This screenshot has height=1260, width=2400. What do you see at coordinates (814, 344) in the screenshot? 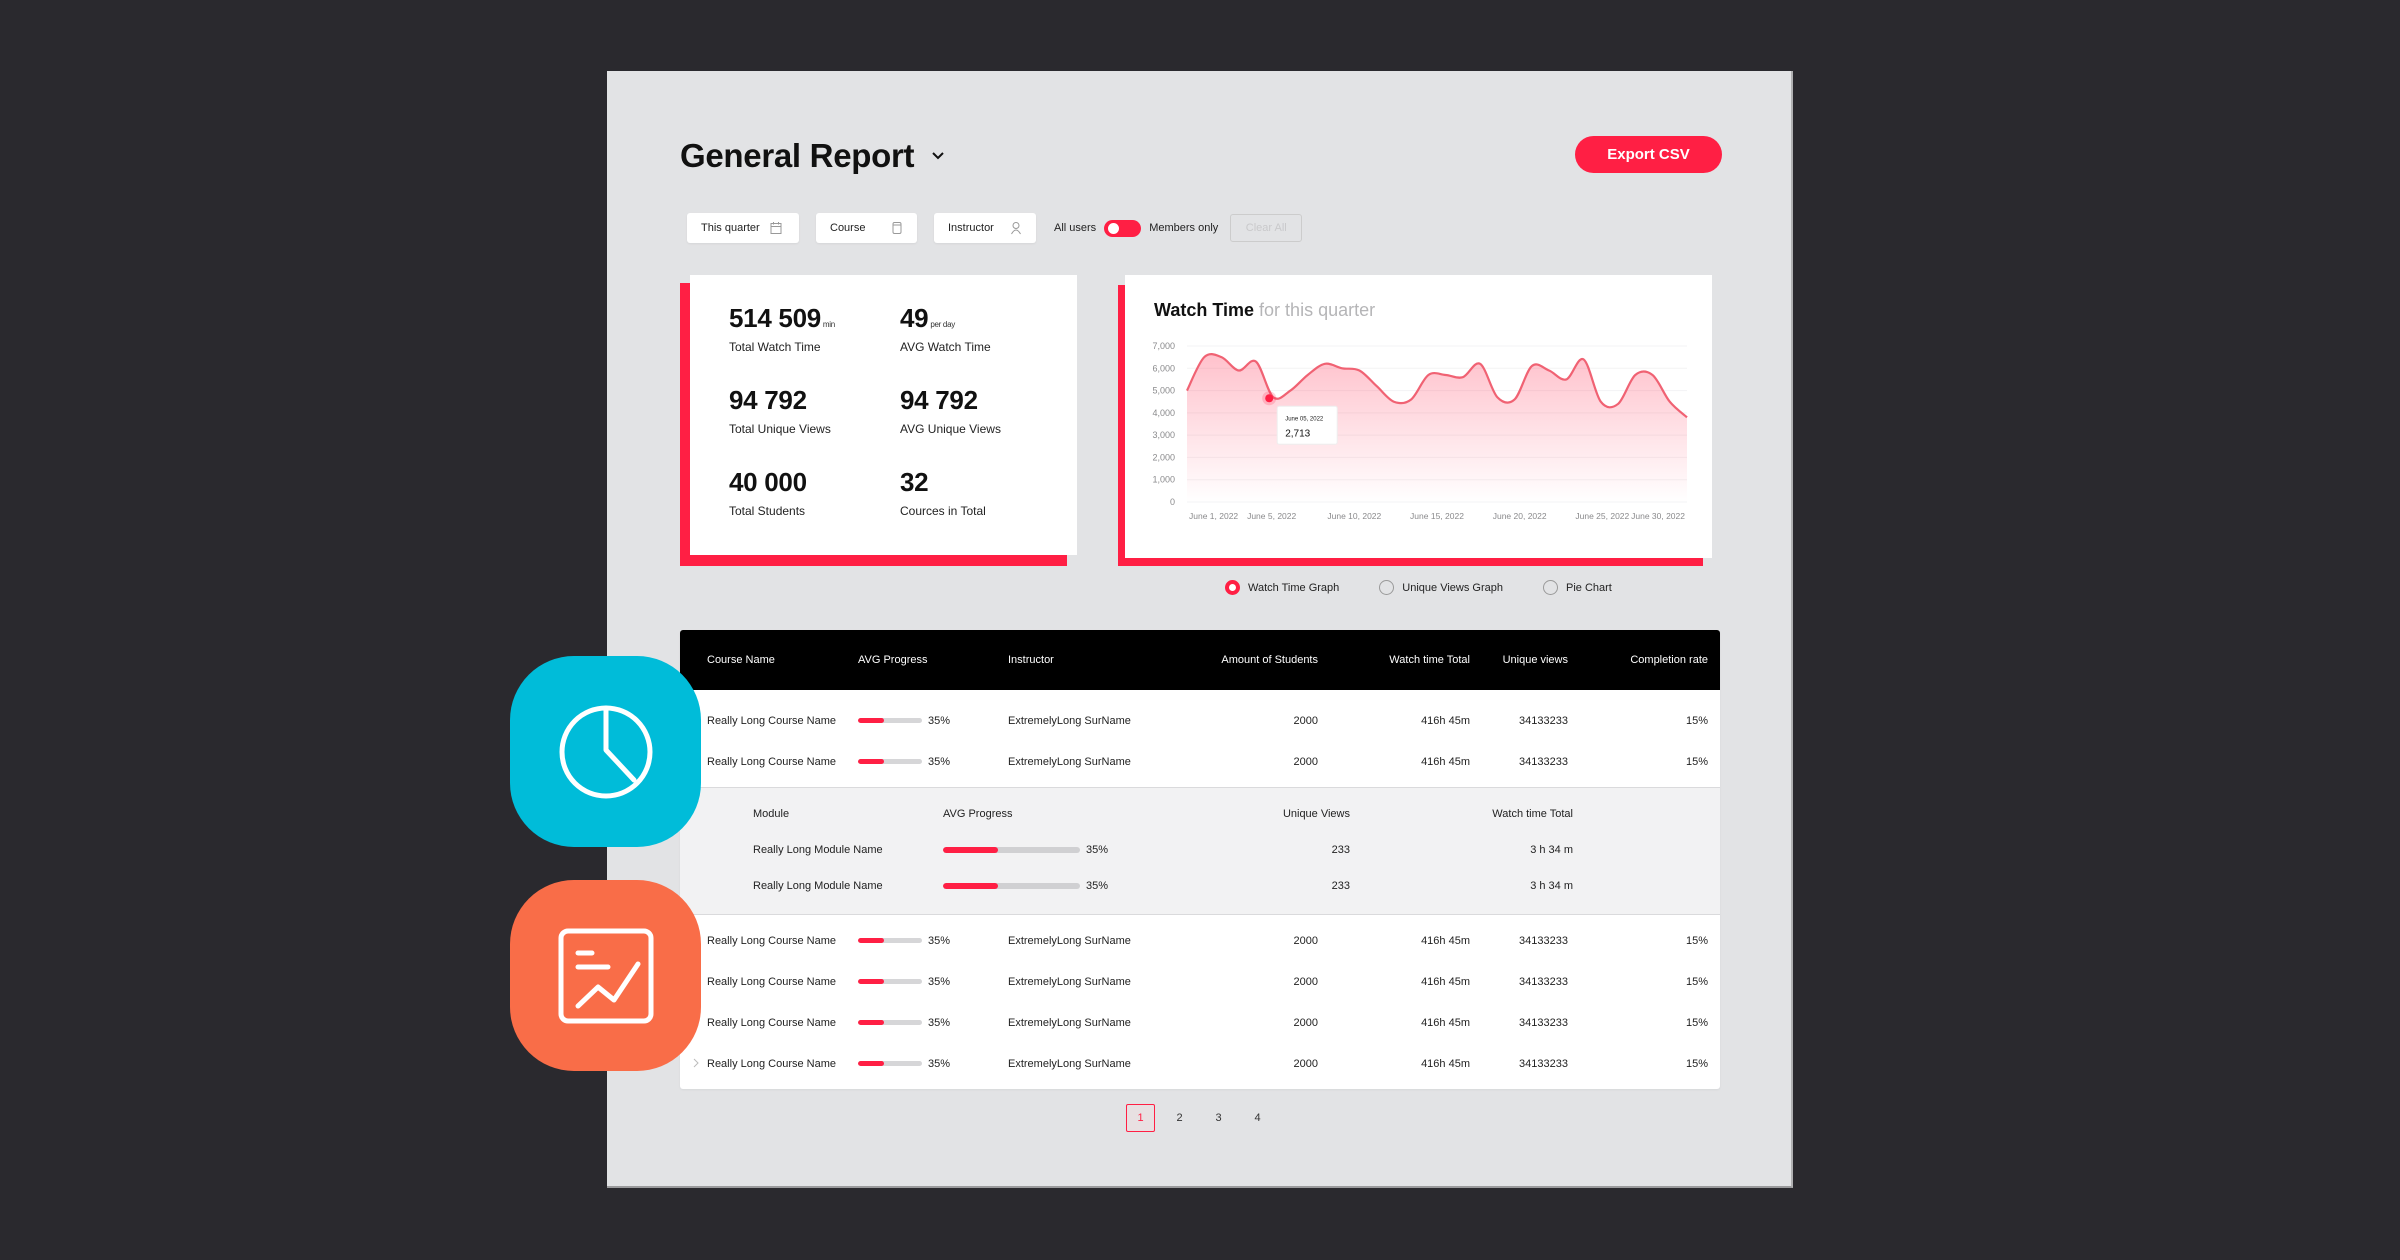
I see `stat-total-watch-time: 514 509 min Total Watch Time` at bounding box center [814, 344].